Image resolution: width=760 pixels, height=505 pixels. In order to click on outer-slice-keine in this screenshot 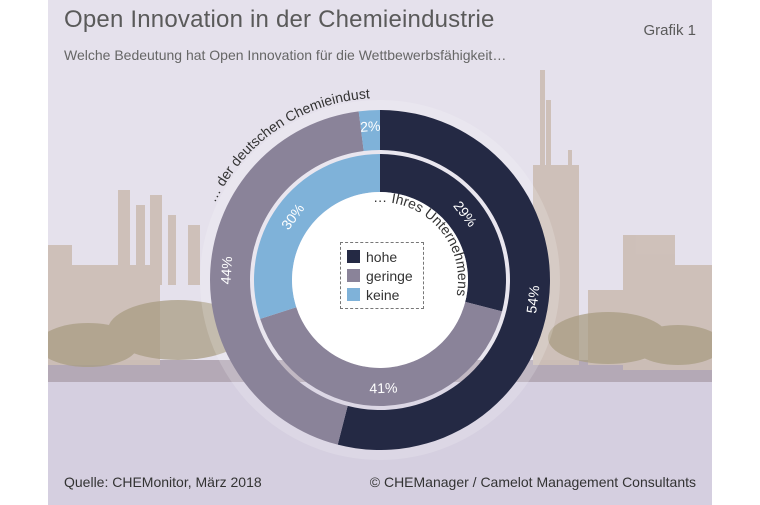, I will do `click(369, 131)`.